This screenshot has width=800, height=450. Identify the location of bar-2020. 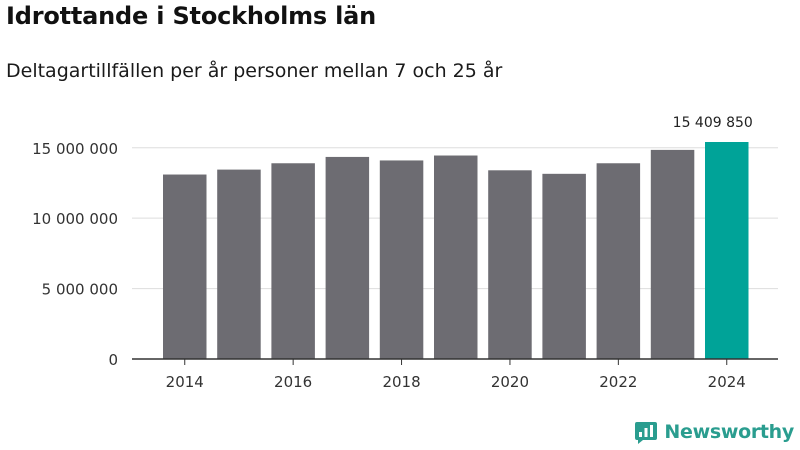
(510, 264).